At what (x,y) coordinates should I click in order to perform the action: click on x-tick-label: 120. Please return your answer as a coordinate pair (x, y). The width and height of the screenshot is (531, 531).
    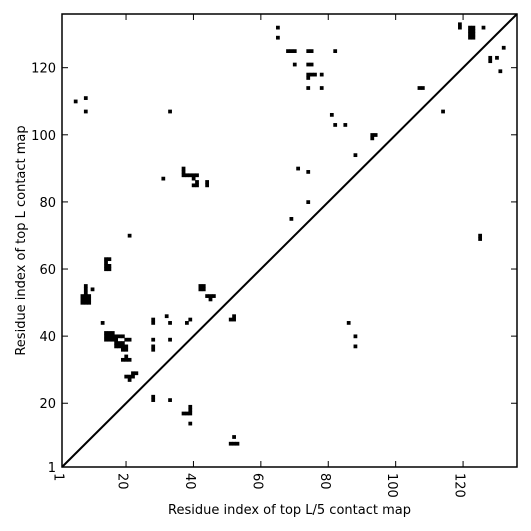
    Looking at the image, I should click on (459, 485).